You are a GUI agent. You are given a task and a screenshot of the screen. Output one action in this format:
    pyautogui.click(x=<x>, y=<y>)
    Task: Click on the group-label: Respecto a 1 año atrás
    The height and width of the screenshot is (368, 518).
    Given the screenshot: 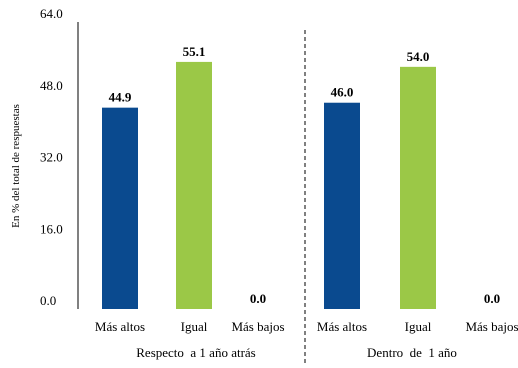 What is the action you would take?
    pyautogui.click(x=195, y=352)
    